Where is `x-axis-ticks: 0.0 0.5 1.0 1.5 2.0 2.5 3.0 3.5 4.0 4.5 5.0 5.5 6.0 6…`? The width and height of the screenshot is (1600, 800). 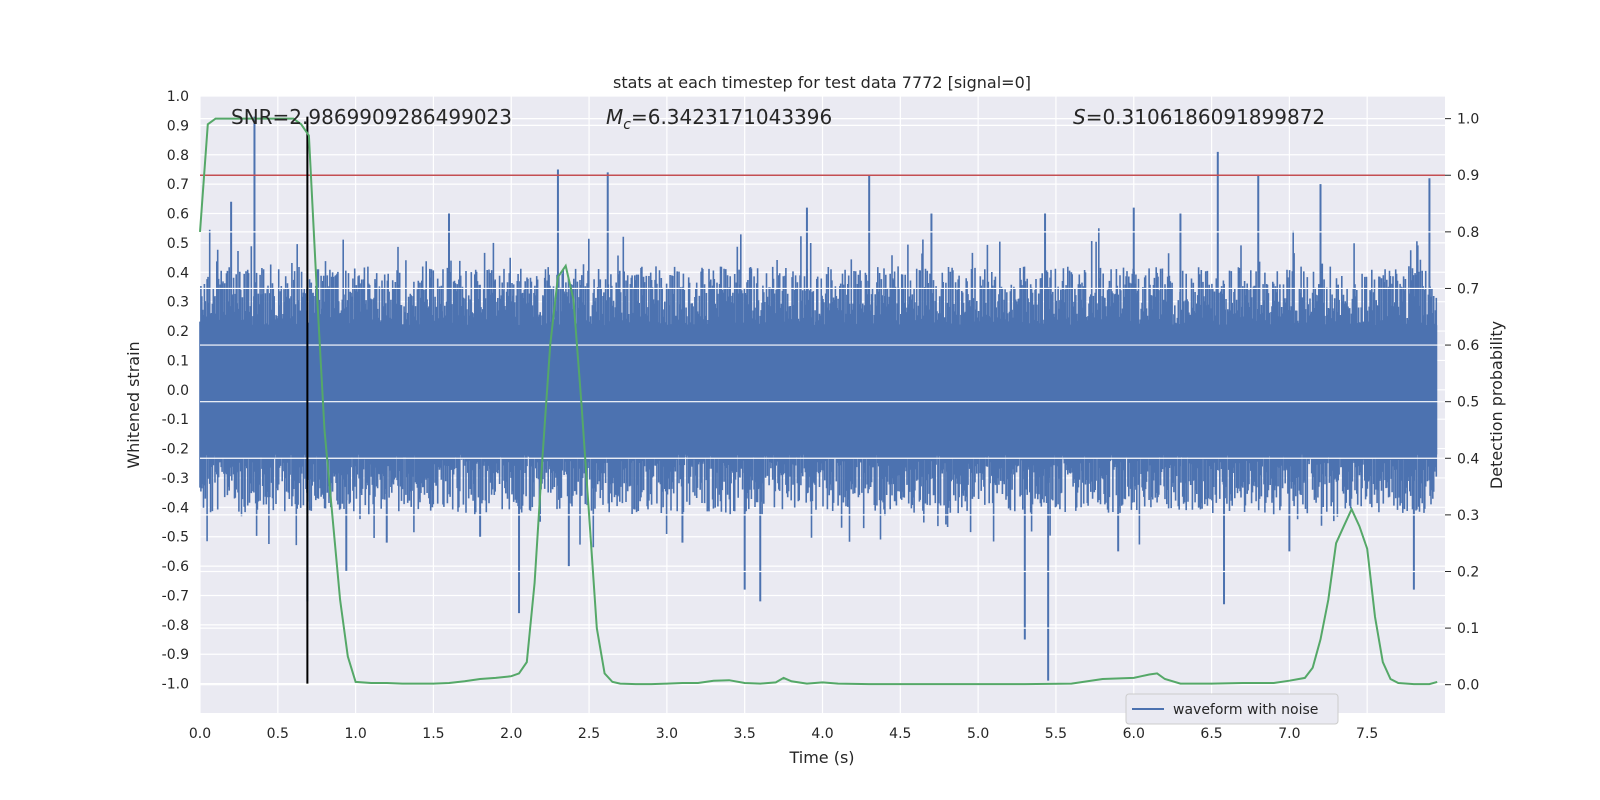
x-axis-ticks: 0.0 0.5 1.0 1.5 2.0 2.5 3.0 3.5 4.0 4.5 5.0 5.5 6.0 6… is located at coordinates (783, 734).